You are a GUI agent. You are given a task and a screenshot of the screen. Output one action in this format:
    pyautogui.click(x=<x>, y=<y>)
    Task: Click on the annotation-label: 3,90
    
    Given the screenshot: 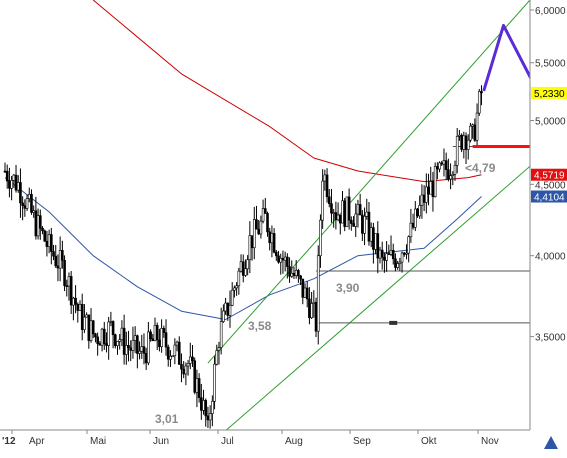 What is the action you would take?
    pyautogui.click(x=348, y=288)
    